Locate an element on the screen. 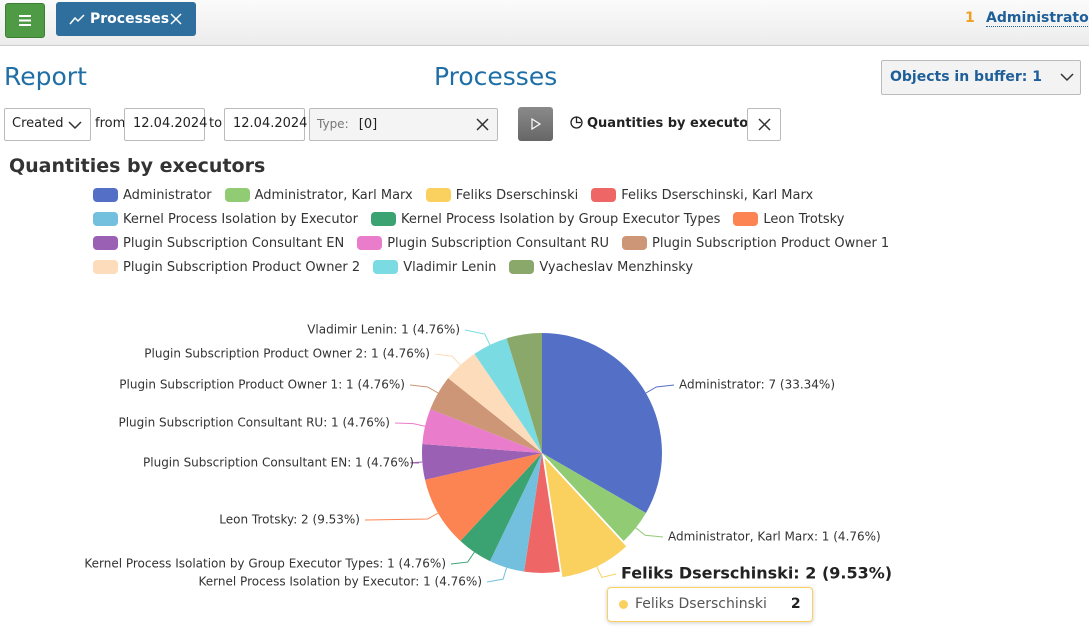 The height and width of the screenshot is (637, 1089). tab-label: Processes is located at coordinates (130, 19).